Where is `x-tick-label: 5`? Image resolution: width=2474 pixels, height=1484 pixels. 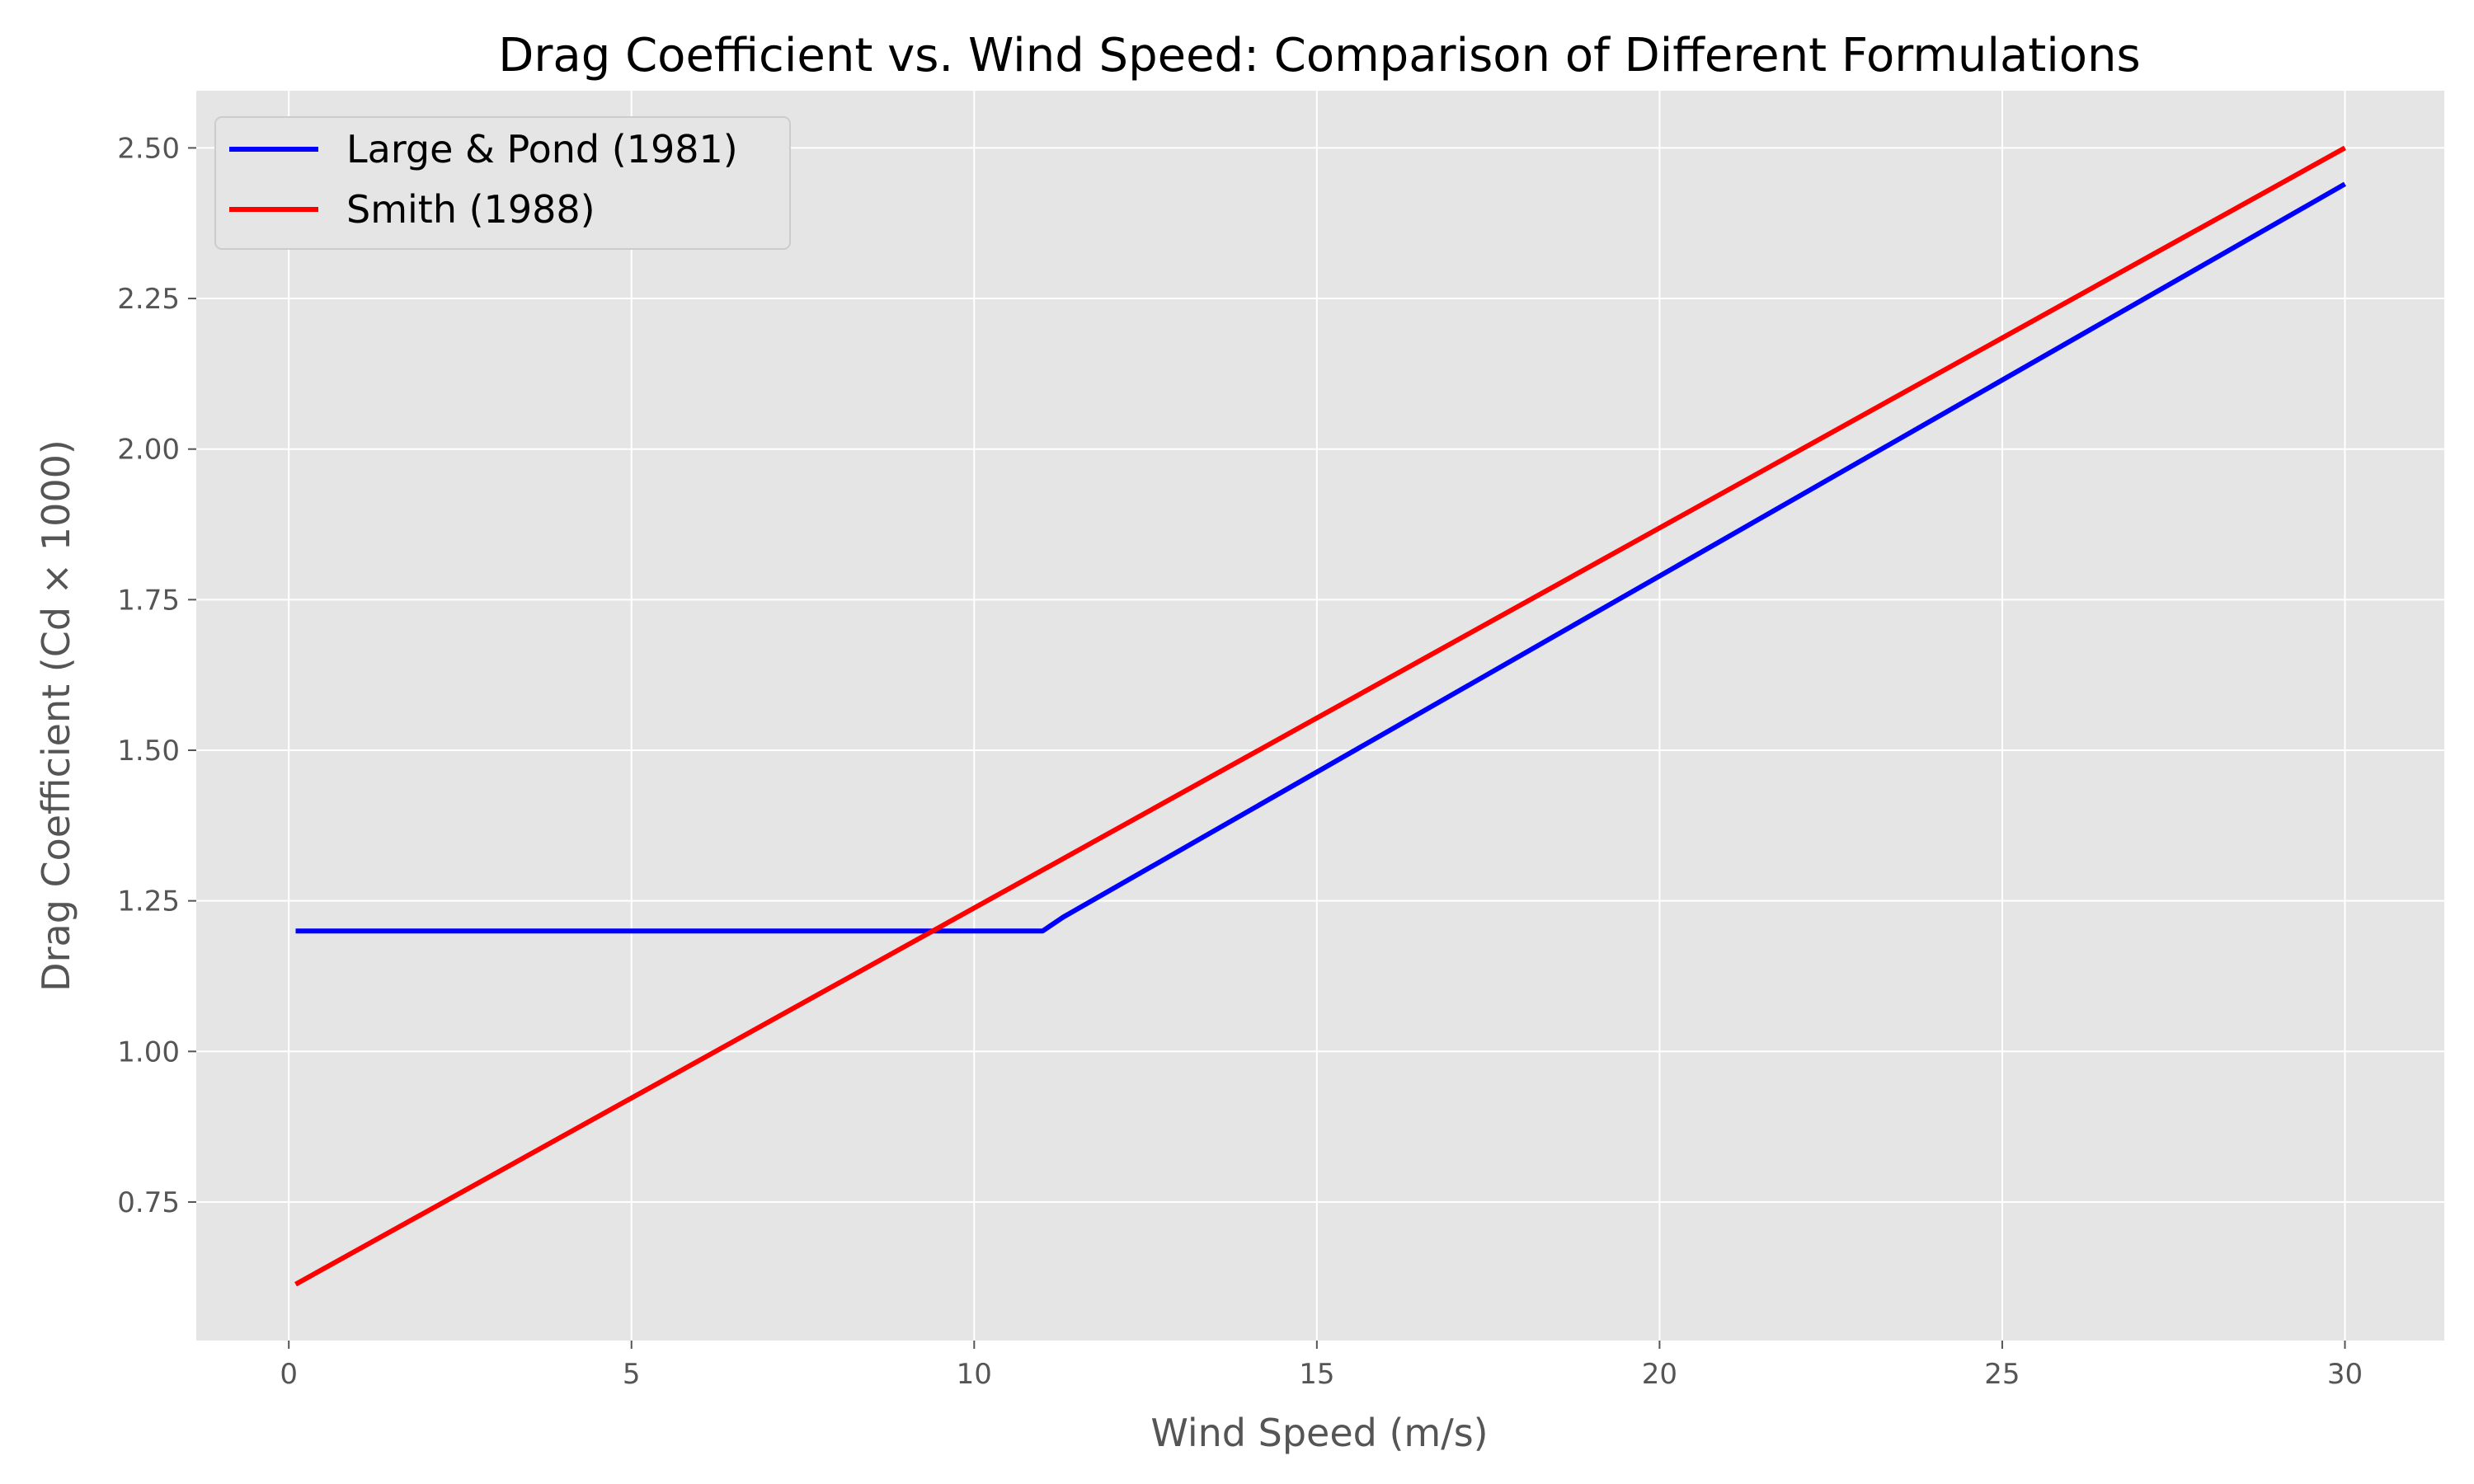
x-tick-label: 5 is located at coordinates (632, 1374).